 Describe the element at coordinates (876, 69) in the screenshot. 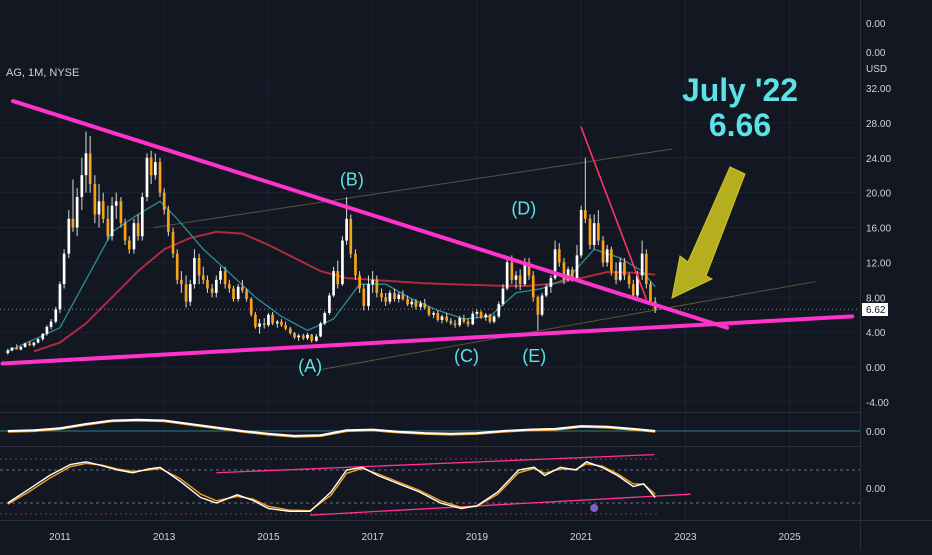

I see `currency-label: USD` at that location.